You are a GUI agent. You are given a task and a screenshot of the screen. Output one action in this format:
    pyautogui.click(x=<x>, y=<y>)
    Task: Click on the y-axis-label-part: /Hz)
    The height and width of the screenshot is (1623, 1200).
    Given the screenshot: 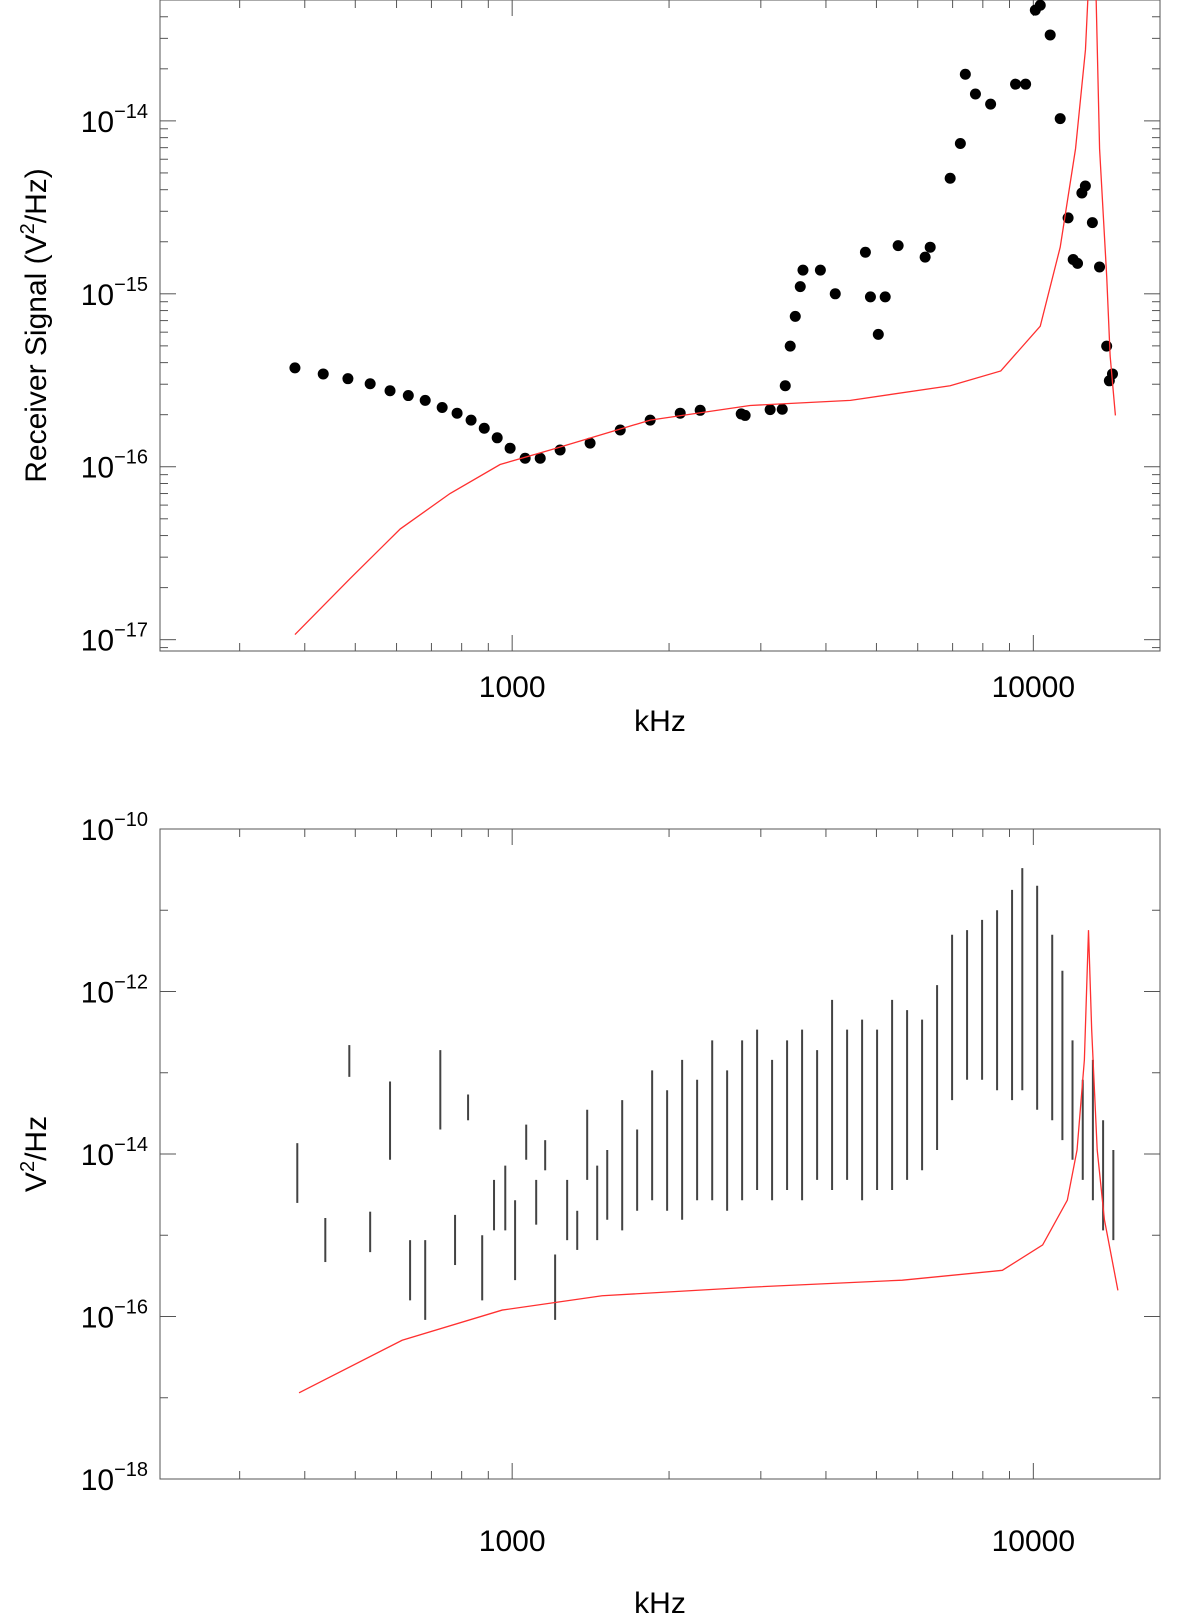 What is the action you would take?
    pyautogui.click(x=36, y=195)
    